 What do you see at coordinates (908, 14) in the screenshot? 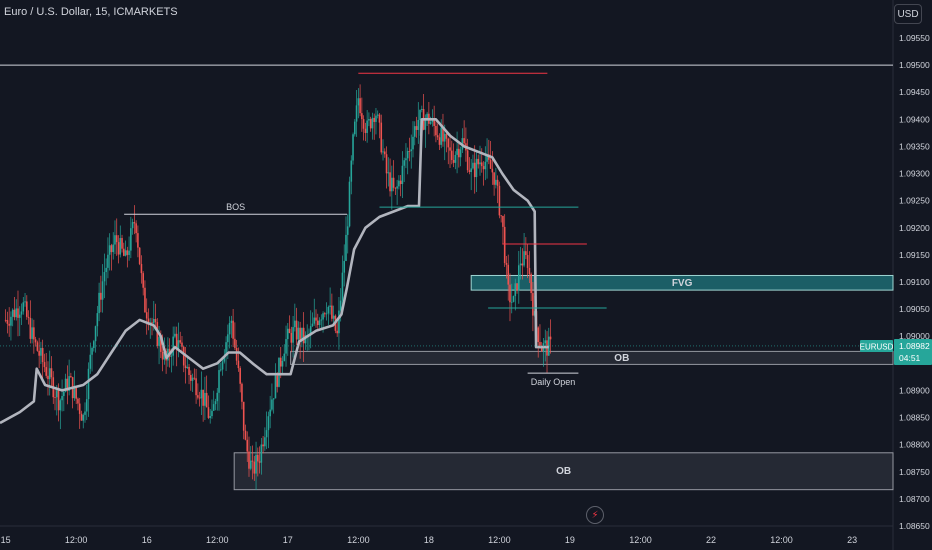
I see `currency-button: USD` at bounding box center [908, 14].